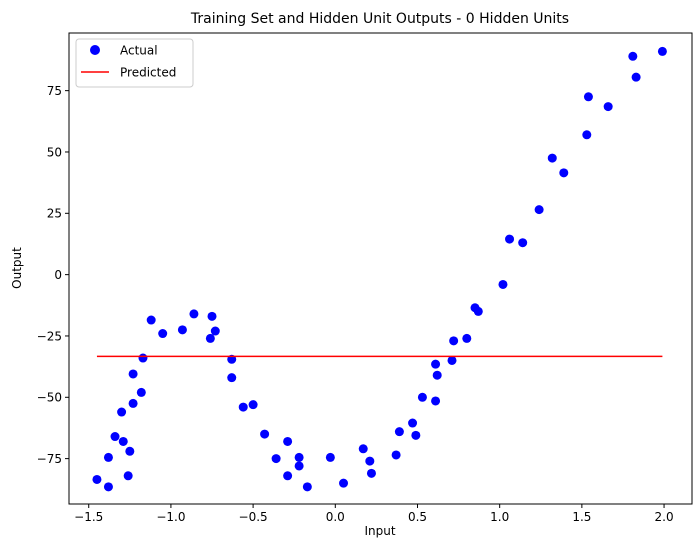  Describe the element at coordinates (54, 214) in the screenshot. I see `y-tick-label: 25` at that location.